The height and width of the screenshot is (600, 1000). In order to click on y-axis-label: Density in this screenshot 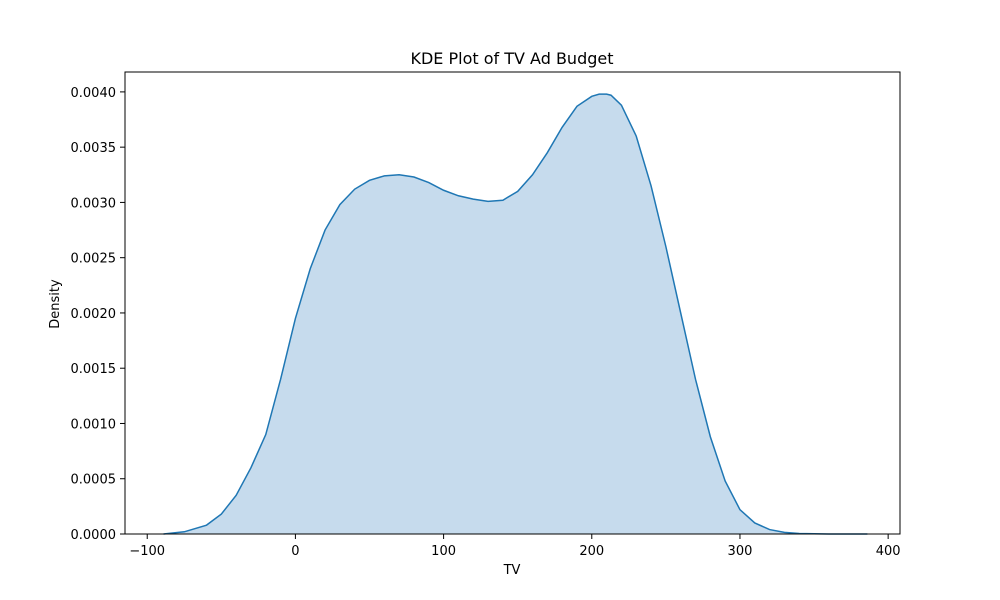, I will do `click(55, 304)`.